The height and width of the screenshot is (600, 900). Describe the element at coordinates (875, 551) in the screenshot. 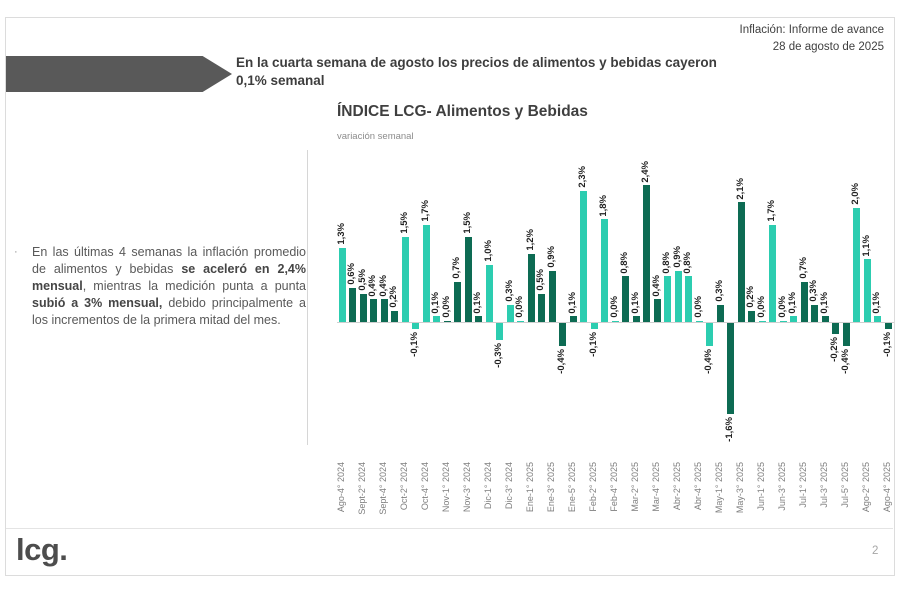

I see `page-number: 2` at that location.